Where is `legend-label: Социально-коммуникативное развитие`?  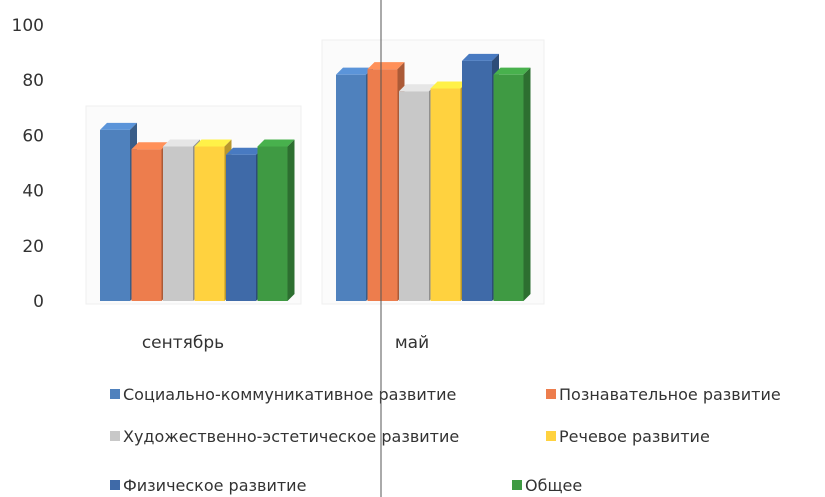
legend-label: Социально-коммуникативное развитие is located at coordinates (289, 394).